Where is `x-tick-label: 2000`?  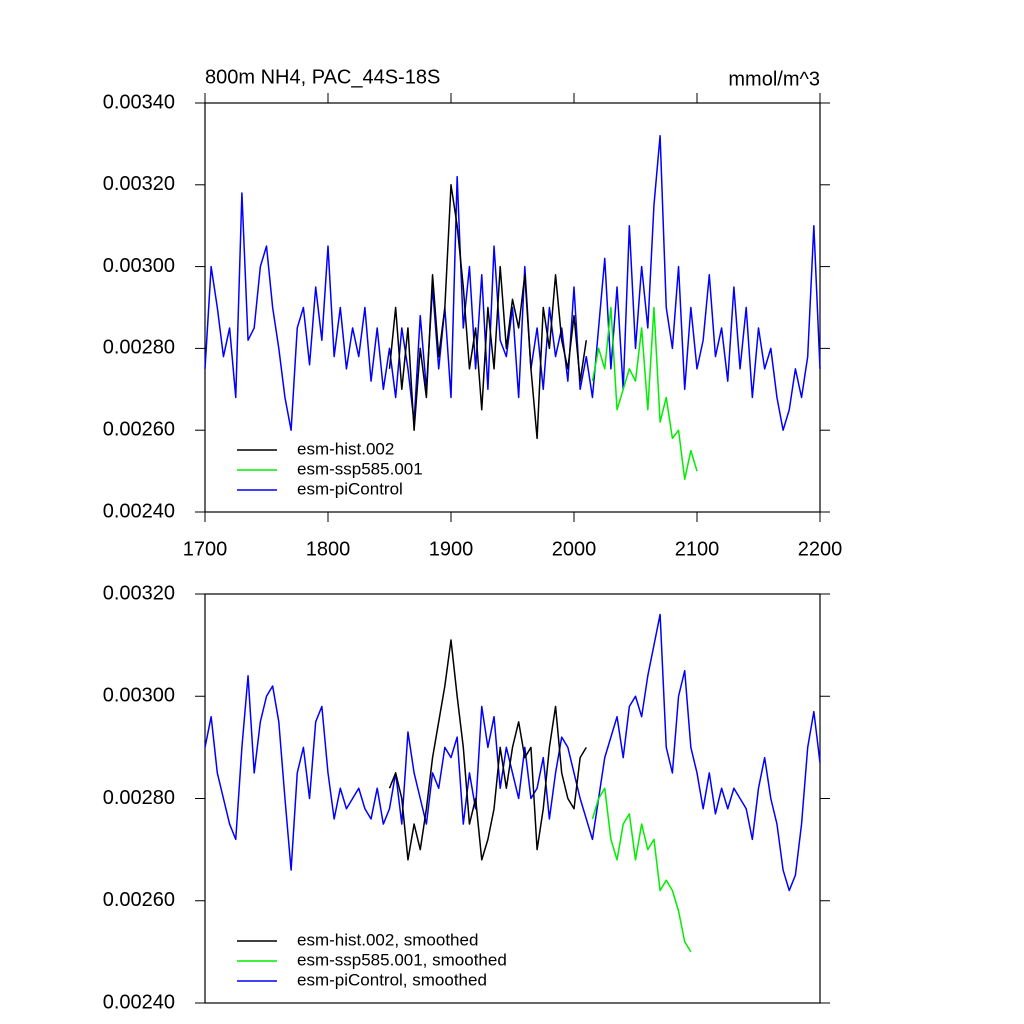
x-tick-label: 2000 is located at coordinates (574, 549).